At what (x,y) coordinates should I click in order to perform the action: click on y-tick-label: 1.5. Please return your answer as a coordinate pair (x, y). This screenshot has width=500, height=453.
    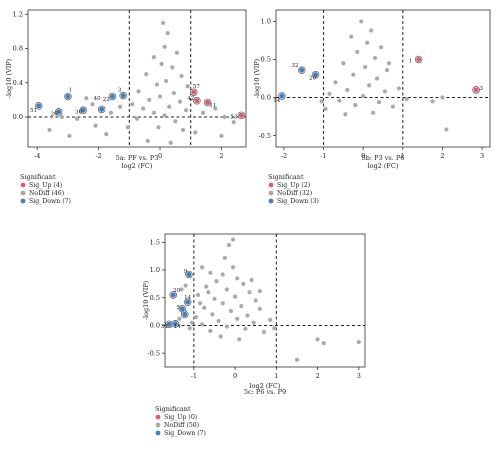
    Looking at the image, I should click on (155, 243).